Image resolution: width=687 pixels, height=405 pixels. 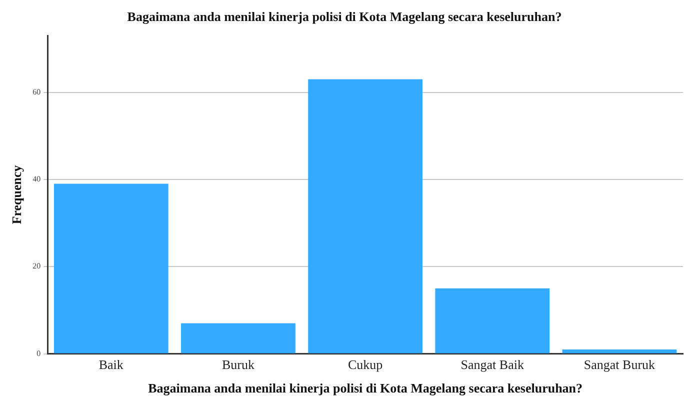 I want to click on y-tick-label: 0, so click(x=38, y=353).